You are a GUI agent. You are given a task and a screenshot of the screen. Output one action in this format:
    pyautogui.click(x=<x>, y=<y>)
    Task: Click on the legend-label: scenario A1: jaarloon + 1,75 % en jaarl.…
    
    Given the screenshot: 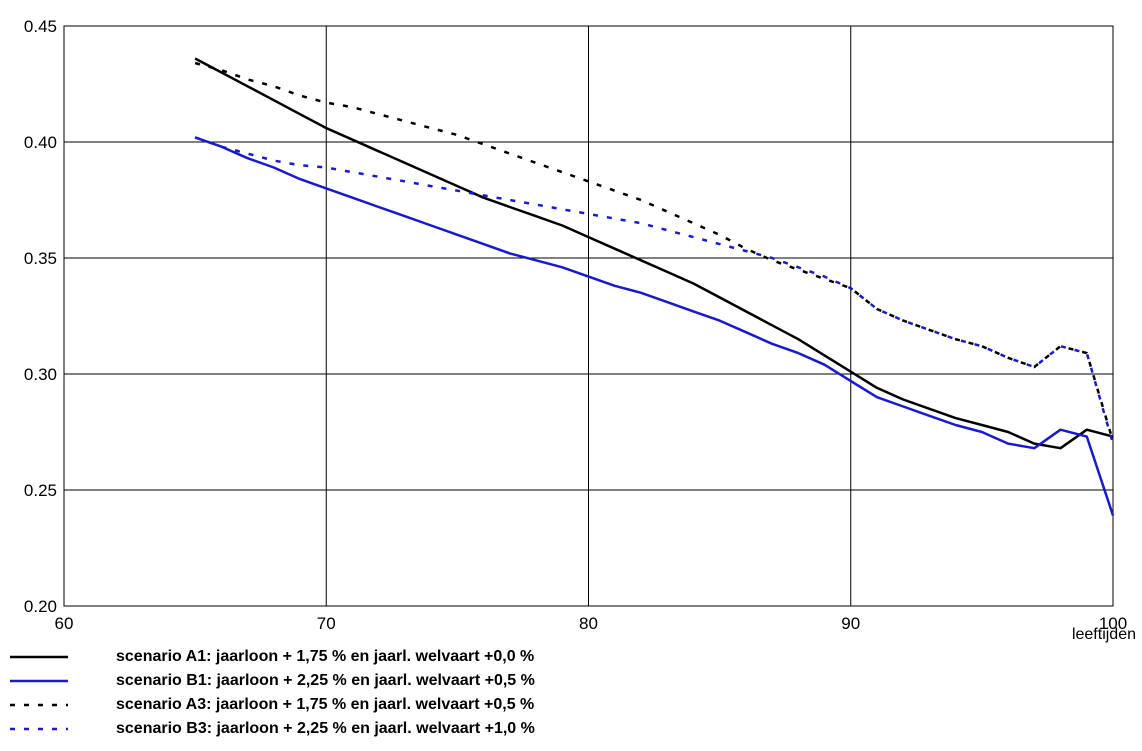 What is the action you would take?
    pyautogui.click(x=325, y=656)
    